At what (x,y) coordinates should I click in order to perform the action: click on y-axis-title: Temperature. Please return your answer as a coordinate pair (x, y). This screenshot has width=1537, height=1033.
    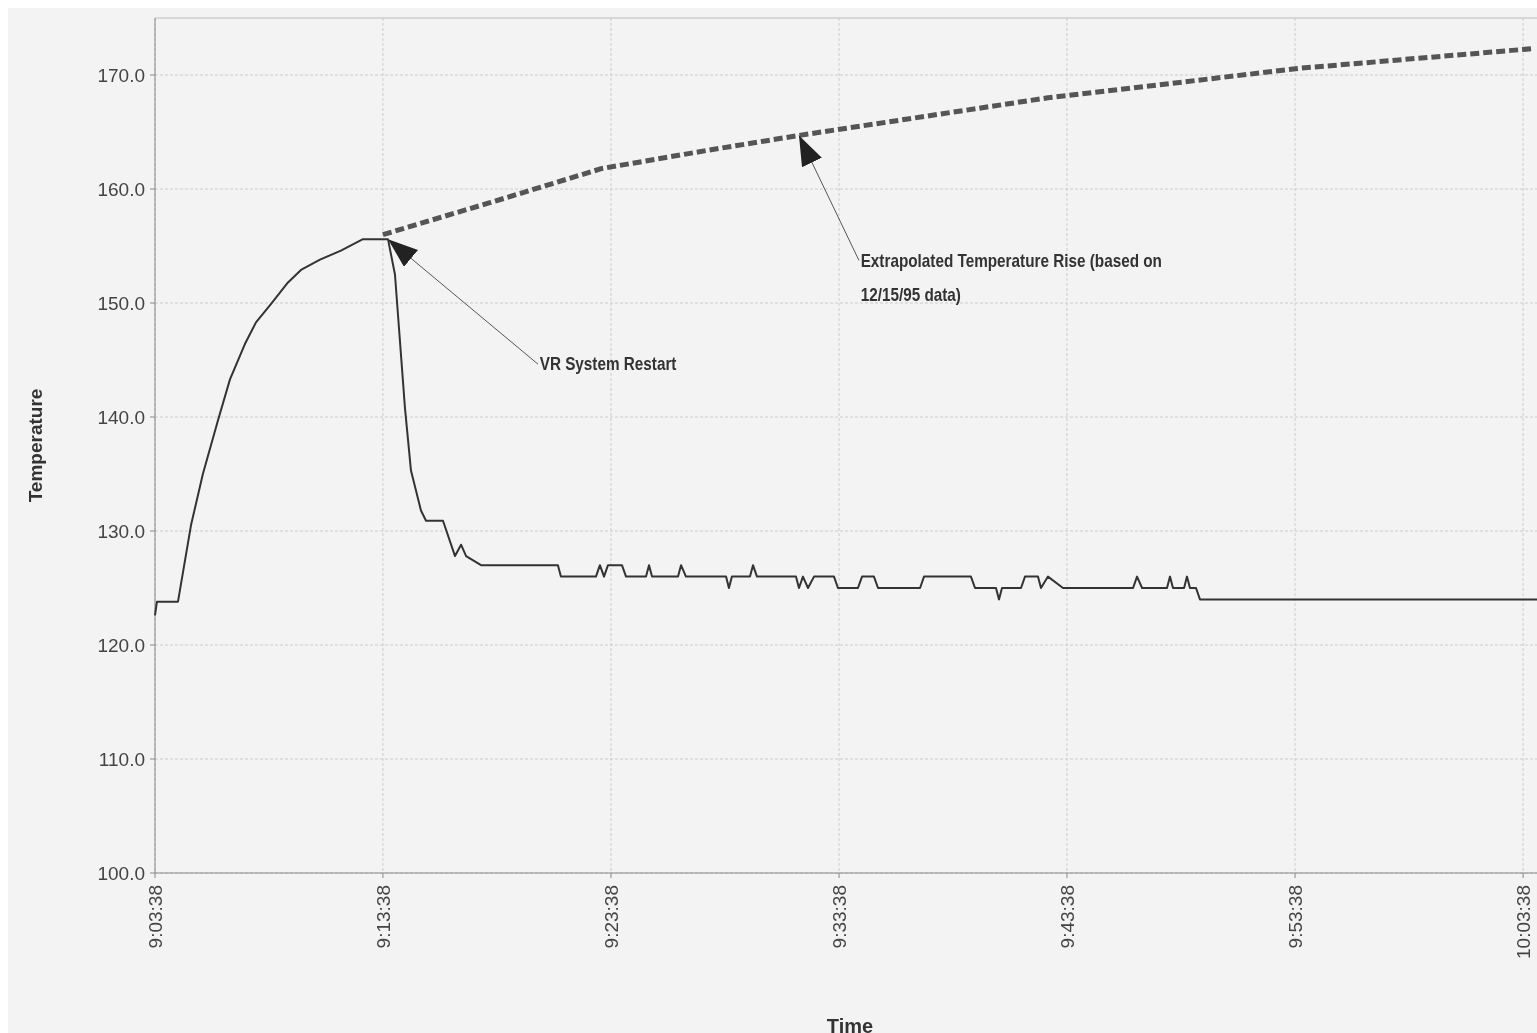
    Looking at the image, I should click on (35, 445).